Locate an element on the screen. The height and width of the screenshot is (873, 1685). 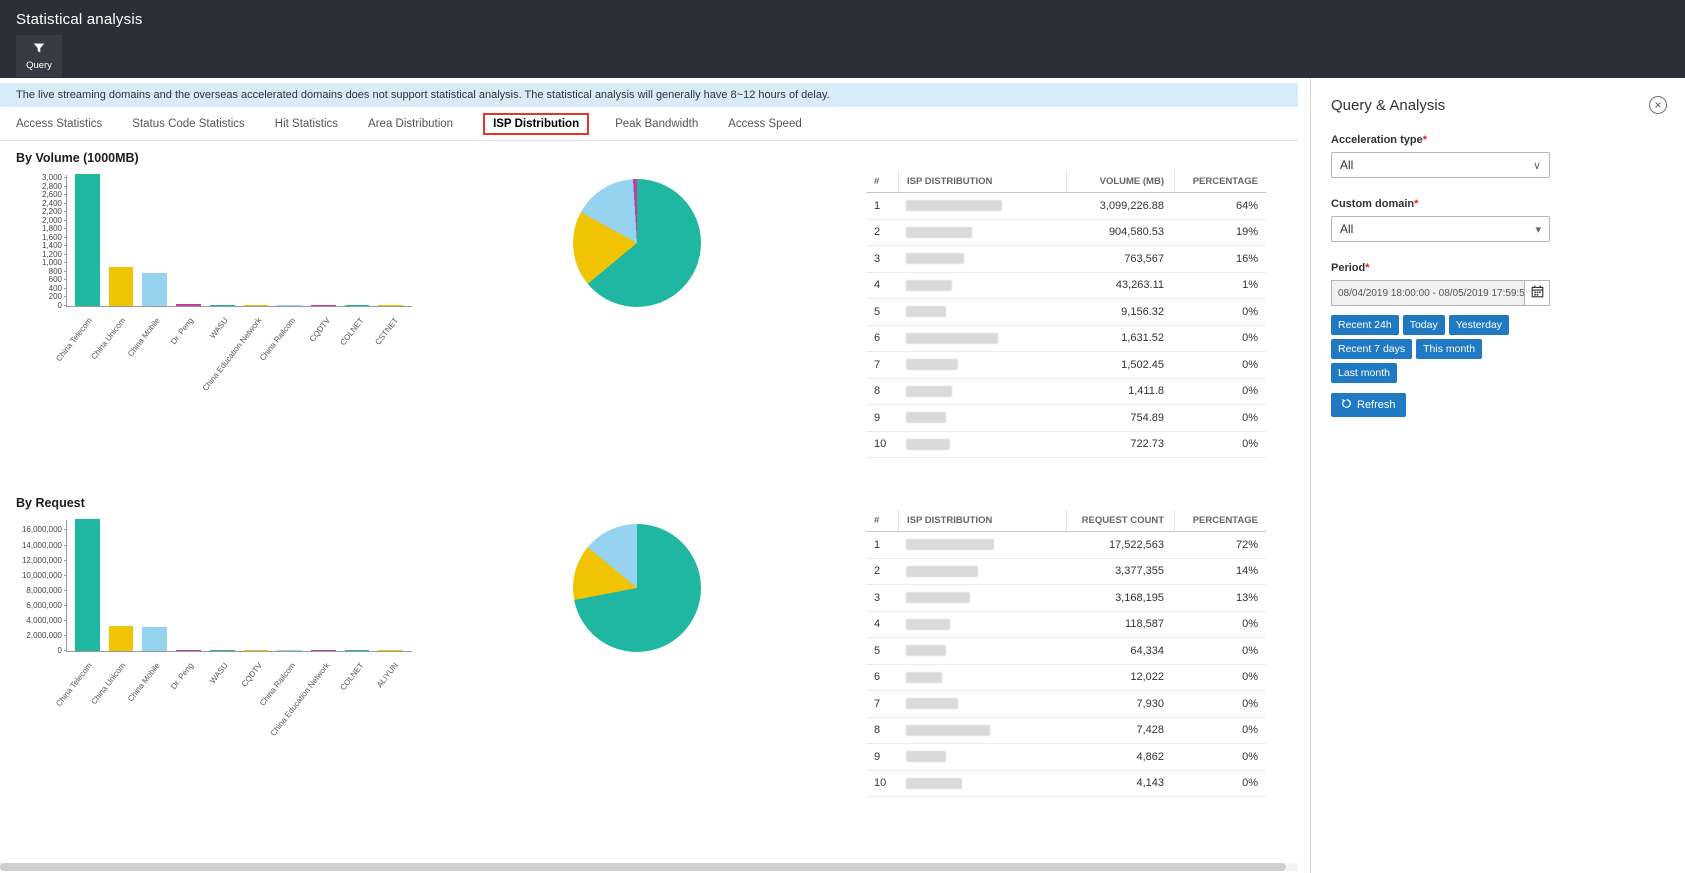
x-axis-label: Dr. Peng is located at coordinates (182, 676).